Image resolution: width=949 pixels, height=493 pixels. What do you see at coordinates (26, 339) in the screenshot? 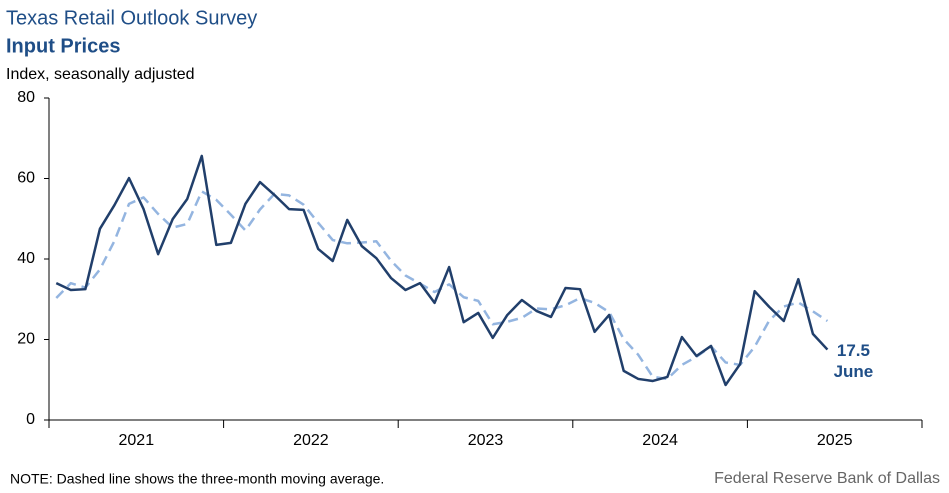
I see `y-tick-label: 20` at bounding box center [26, 339].